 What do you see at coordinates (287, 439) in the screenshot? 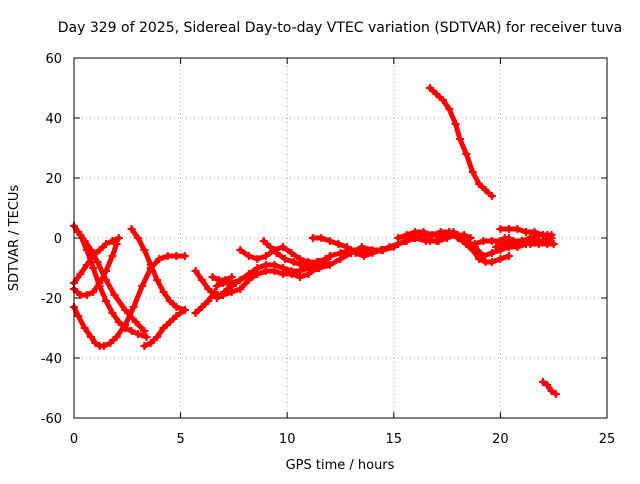
I see `x-tick-label: 10` at bounding box center [287, 439].